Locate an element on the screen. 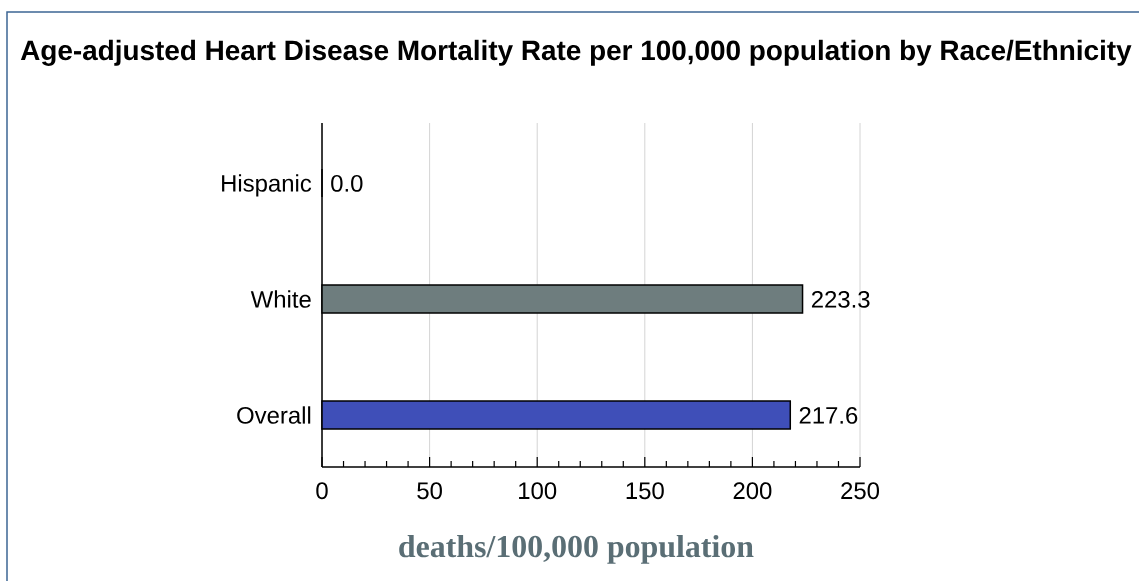 The width and height of the screenshot is (1139, 581). y-tick-label: Hispanic is located at coordinates (267, 185).